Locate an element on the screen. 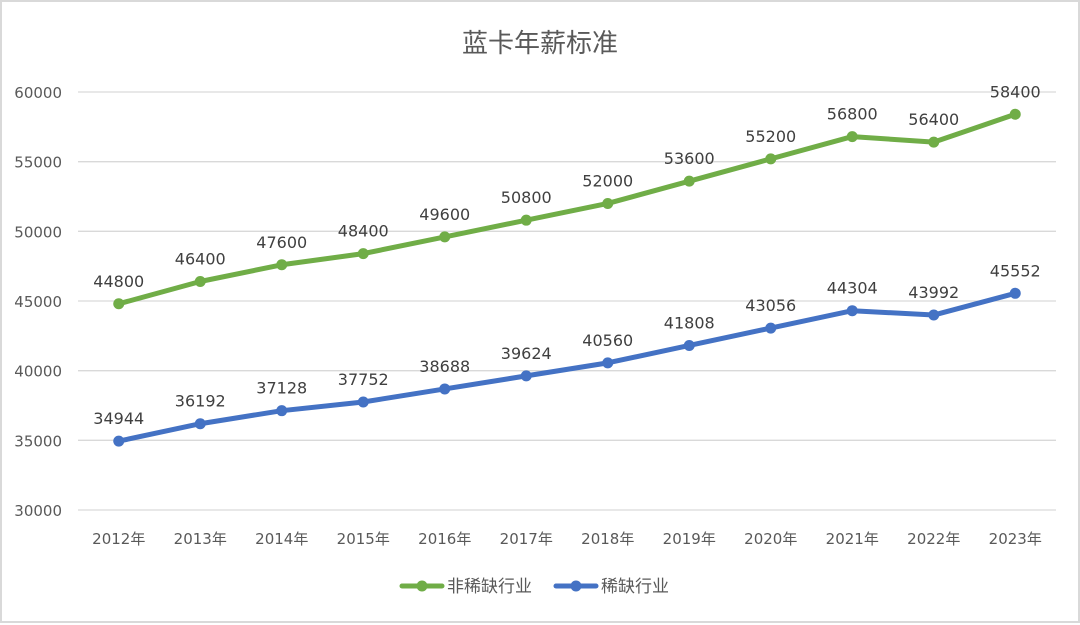 This screenshot has width=1080, height=625. data-label: 36192 is located at coordinates (200, 401).